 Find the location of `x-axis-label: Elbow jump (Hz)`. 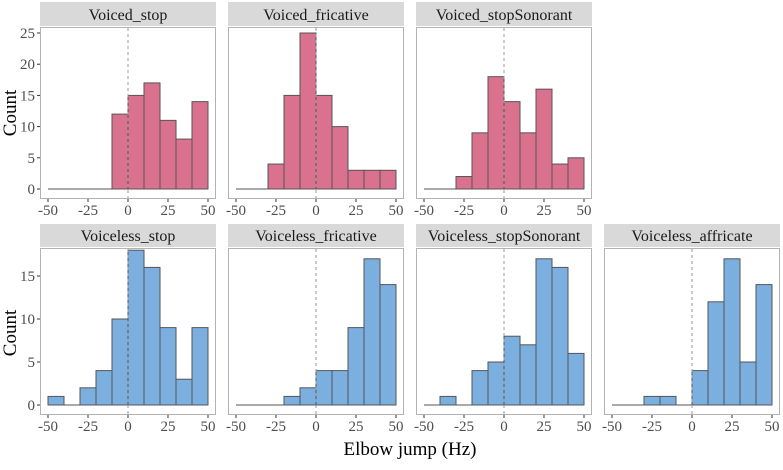

x-axis-label: Elbow jump (Hz) is located at coordinates (410, 449).